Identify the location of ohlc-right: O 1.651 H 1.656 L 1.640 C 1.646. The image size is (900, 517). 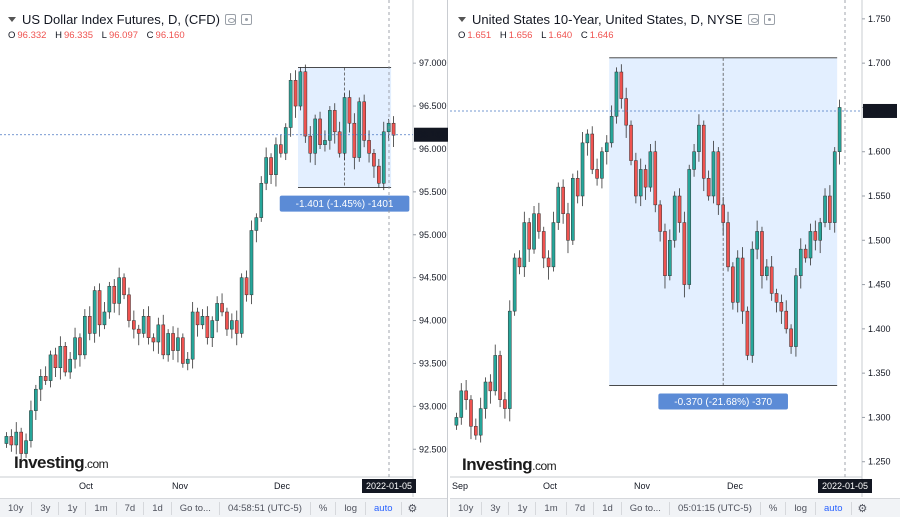
(536, 35).